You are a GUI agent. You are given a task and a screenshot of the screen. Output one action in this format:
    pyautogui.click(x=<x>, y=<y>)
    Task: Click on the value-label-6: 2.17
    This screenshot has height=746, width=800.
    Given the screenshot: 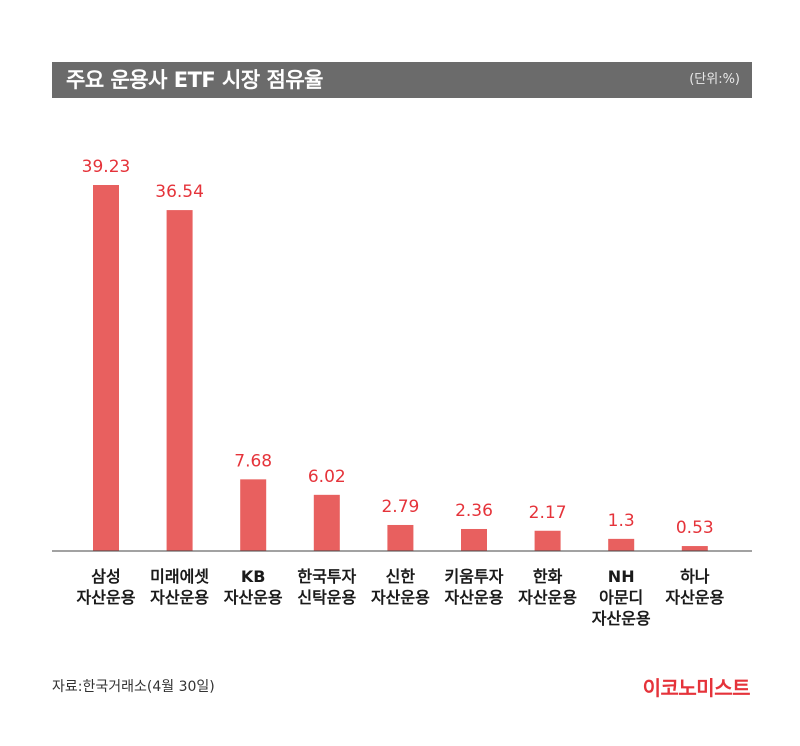 What is the action you would take?
    pyautogui.click(x=548, y=513)
    